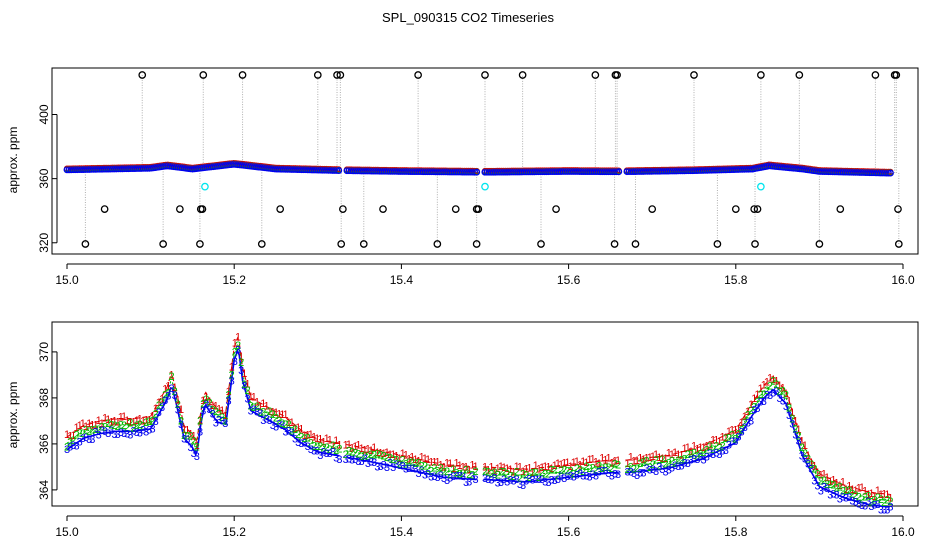  What do you see at coordinates (104, 209) in the screenshot?
I see `mid-outlier-point` at bounding box center [104, 209].